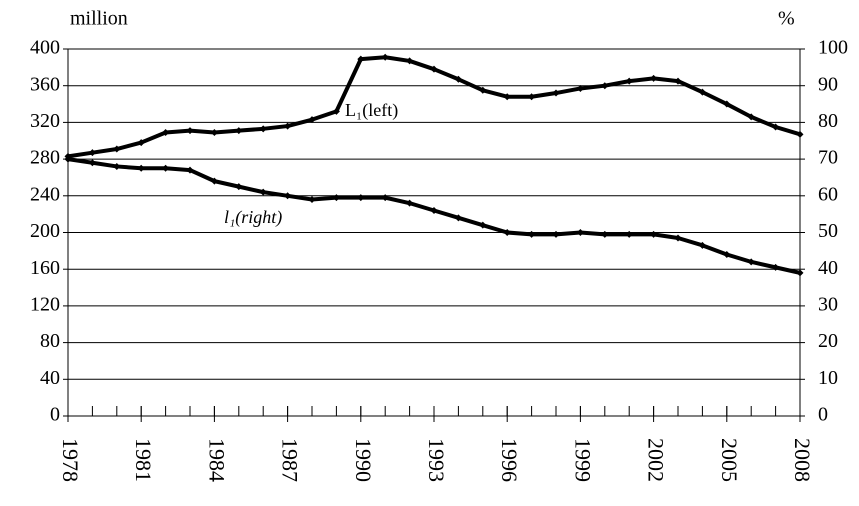  Describe the element at coordinates (828, 158) in the screenshot. I see `y2-tick-label: 70` at that location.